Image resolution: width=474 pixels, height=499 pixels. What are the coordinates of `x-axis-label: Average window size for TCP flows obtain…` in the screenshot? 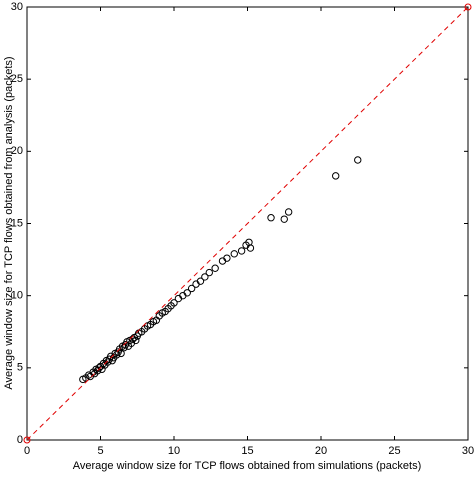 It's located at (247, 466).